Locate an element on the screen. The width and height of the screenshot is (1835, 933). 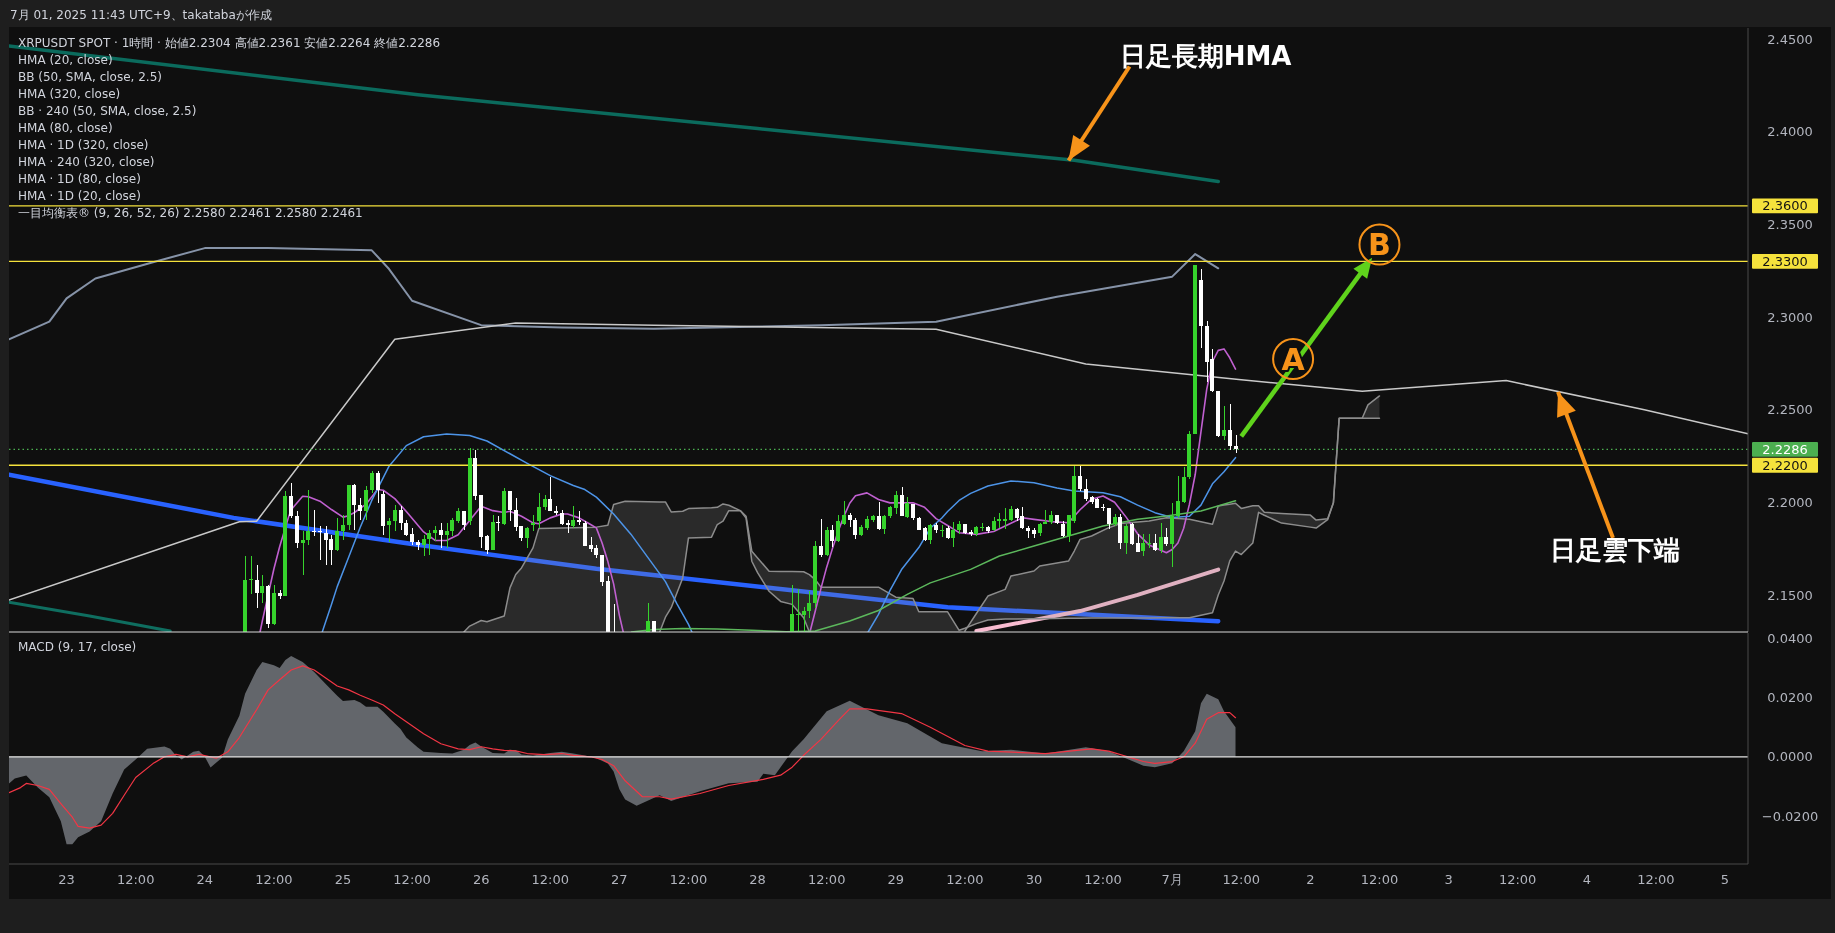
annotation: HMA · 240 (320, close) is located at coordinates (86, 161).